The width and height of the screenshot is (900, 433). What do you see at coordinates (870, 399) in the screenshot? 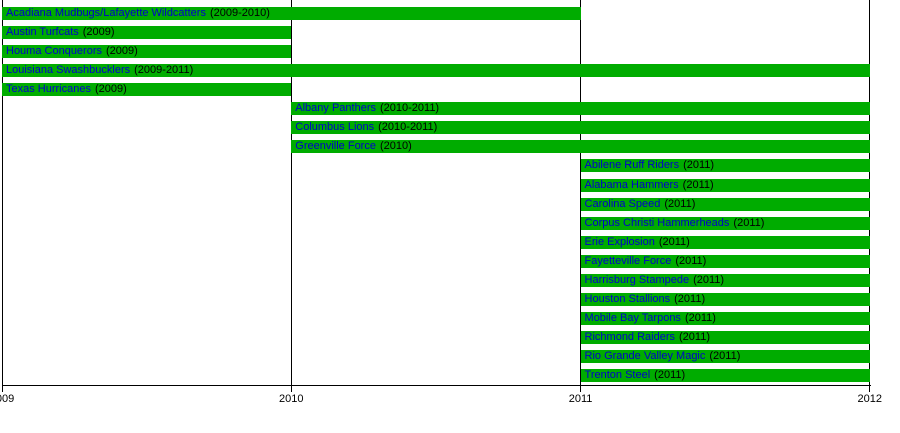
I see `x-axis-tick-label: 2012` at bounding box center [870, 399].